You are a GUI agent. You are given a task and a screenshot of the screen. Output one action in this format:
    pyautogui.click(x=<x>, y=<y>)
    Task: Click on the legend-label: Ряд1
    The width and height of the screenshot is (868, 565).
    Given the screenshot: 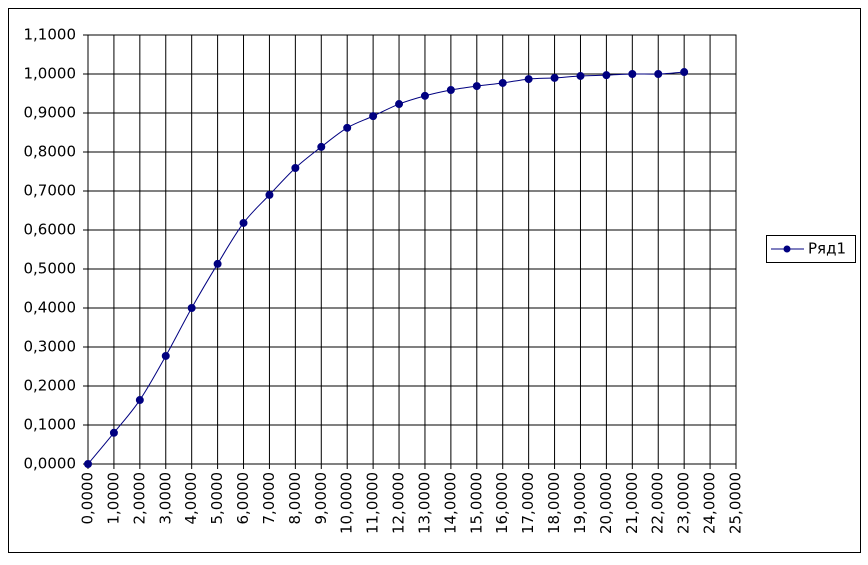 What is the action you would take?
    pyautogui.click(x=827, y=249)
    